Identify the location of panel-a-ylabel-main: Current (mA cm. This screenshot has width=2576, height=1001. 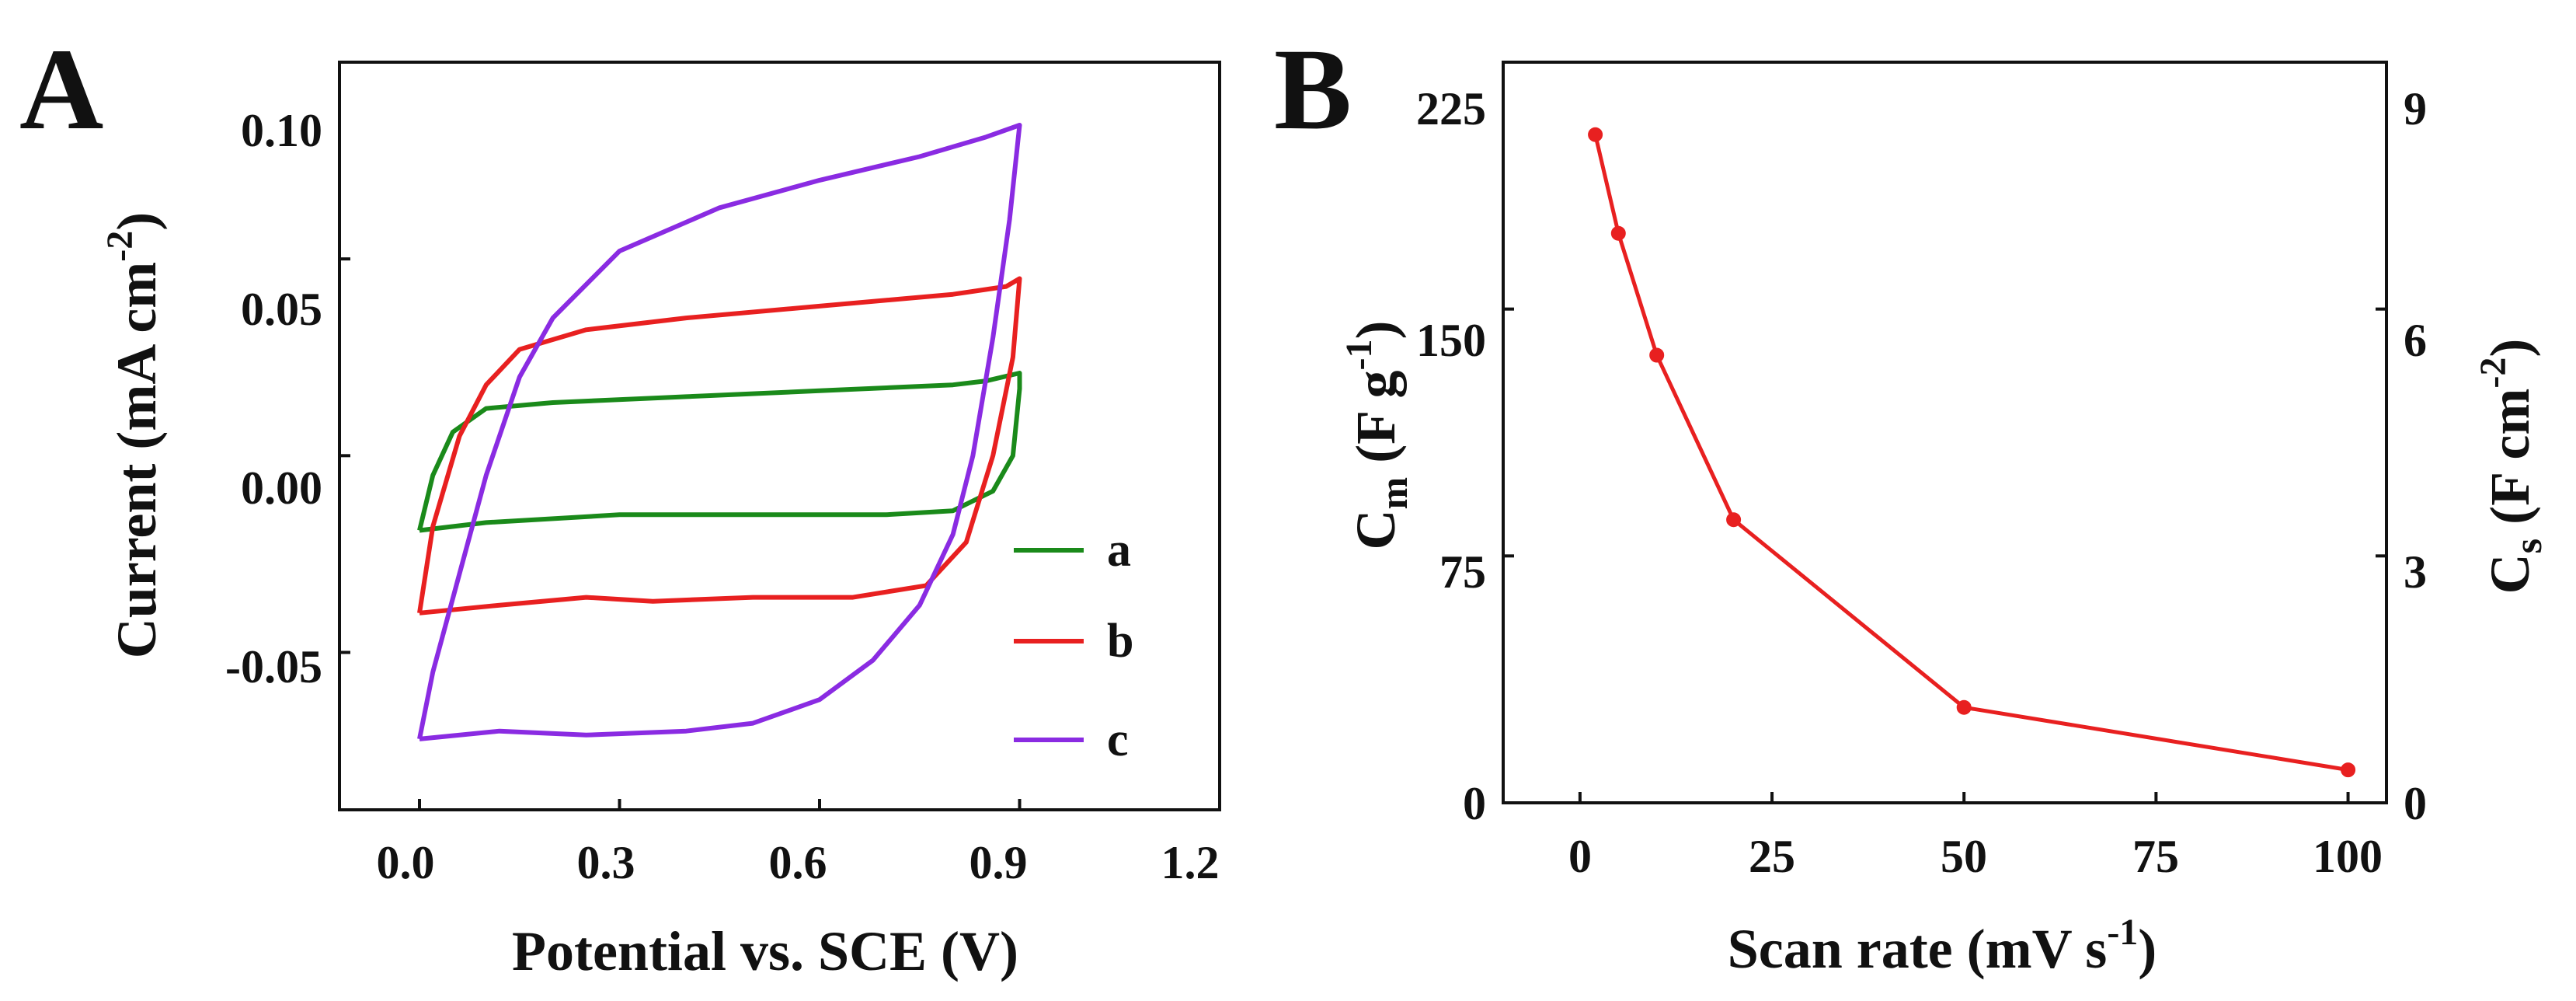
(137, 460).